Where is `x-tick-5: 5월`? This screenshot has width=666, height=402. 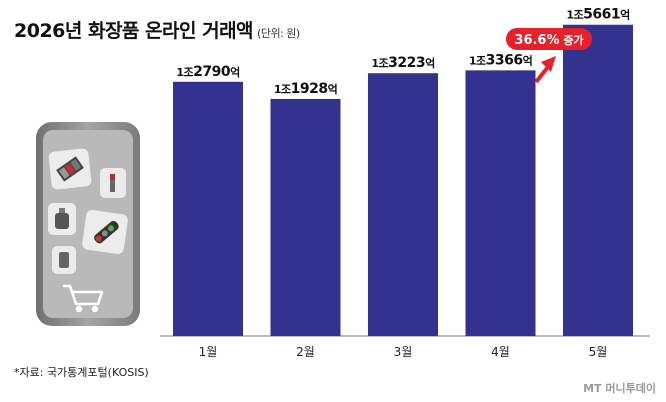
x-tick-5: 5월 is located at coordinates (598, 352).